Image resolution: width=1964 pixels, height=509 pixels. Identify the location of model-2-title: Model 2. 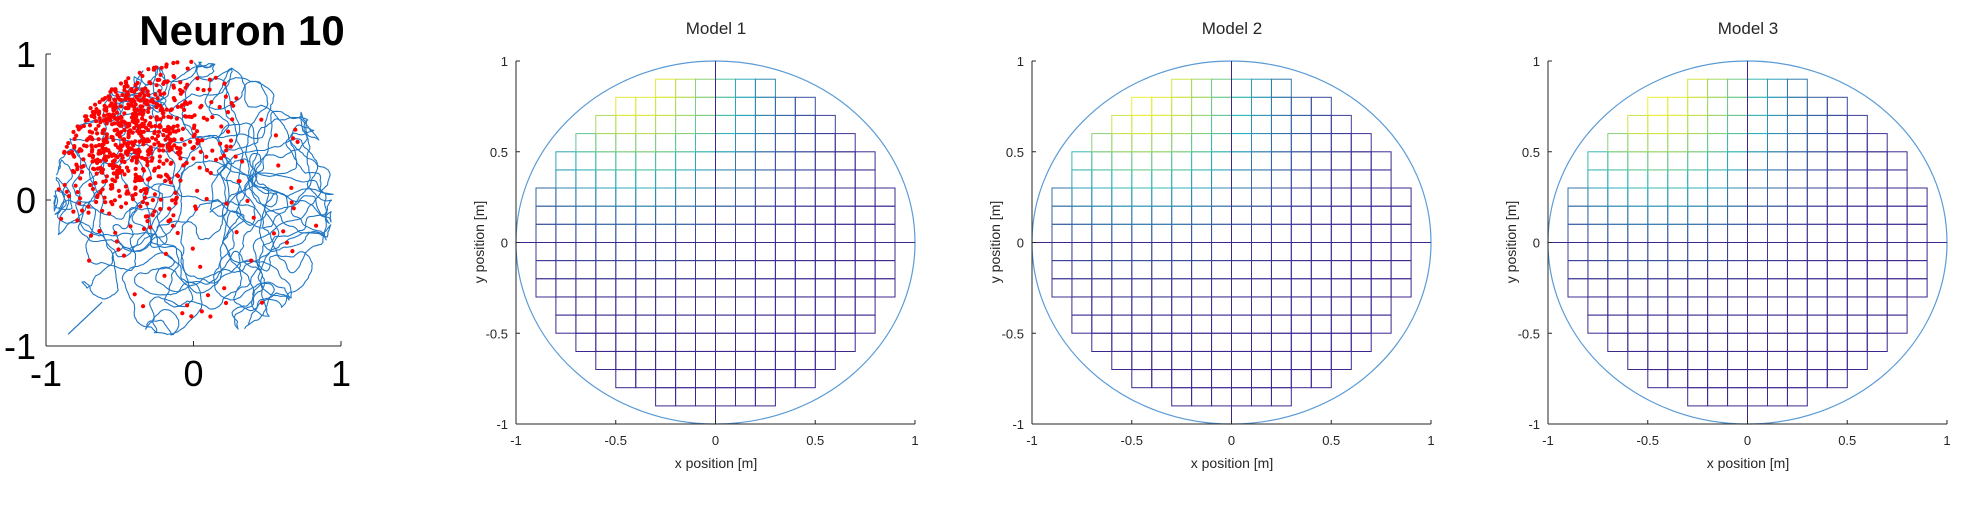
(1232, 28).